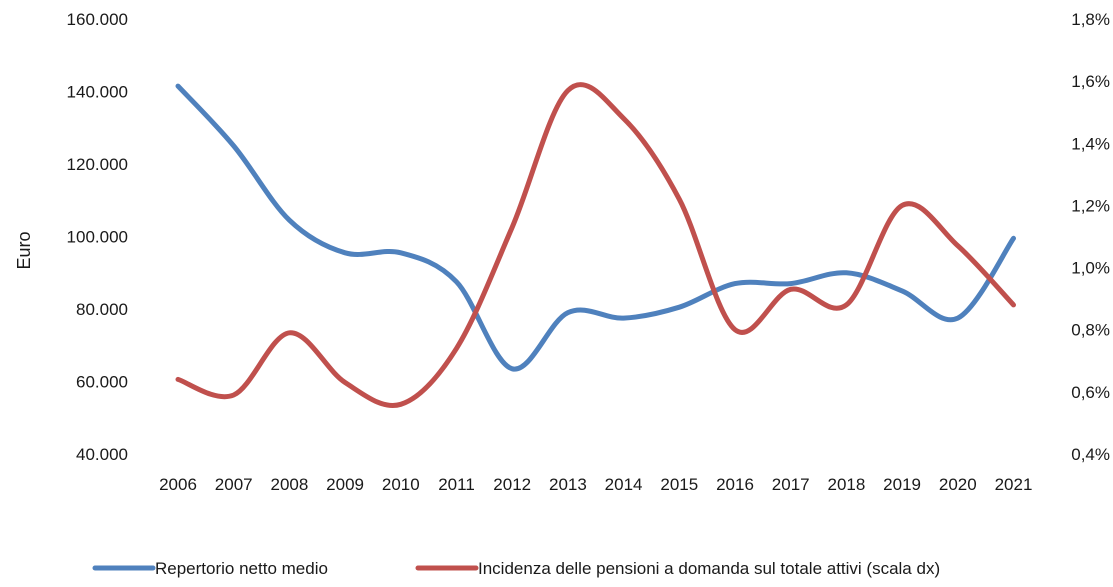  What do you see at coordinates (512, 484) in the screenshot?
I see `x-tick-label: 2012` at bounding box center [512, 484].